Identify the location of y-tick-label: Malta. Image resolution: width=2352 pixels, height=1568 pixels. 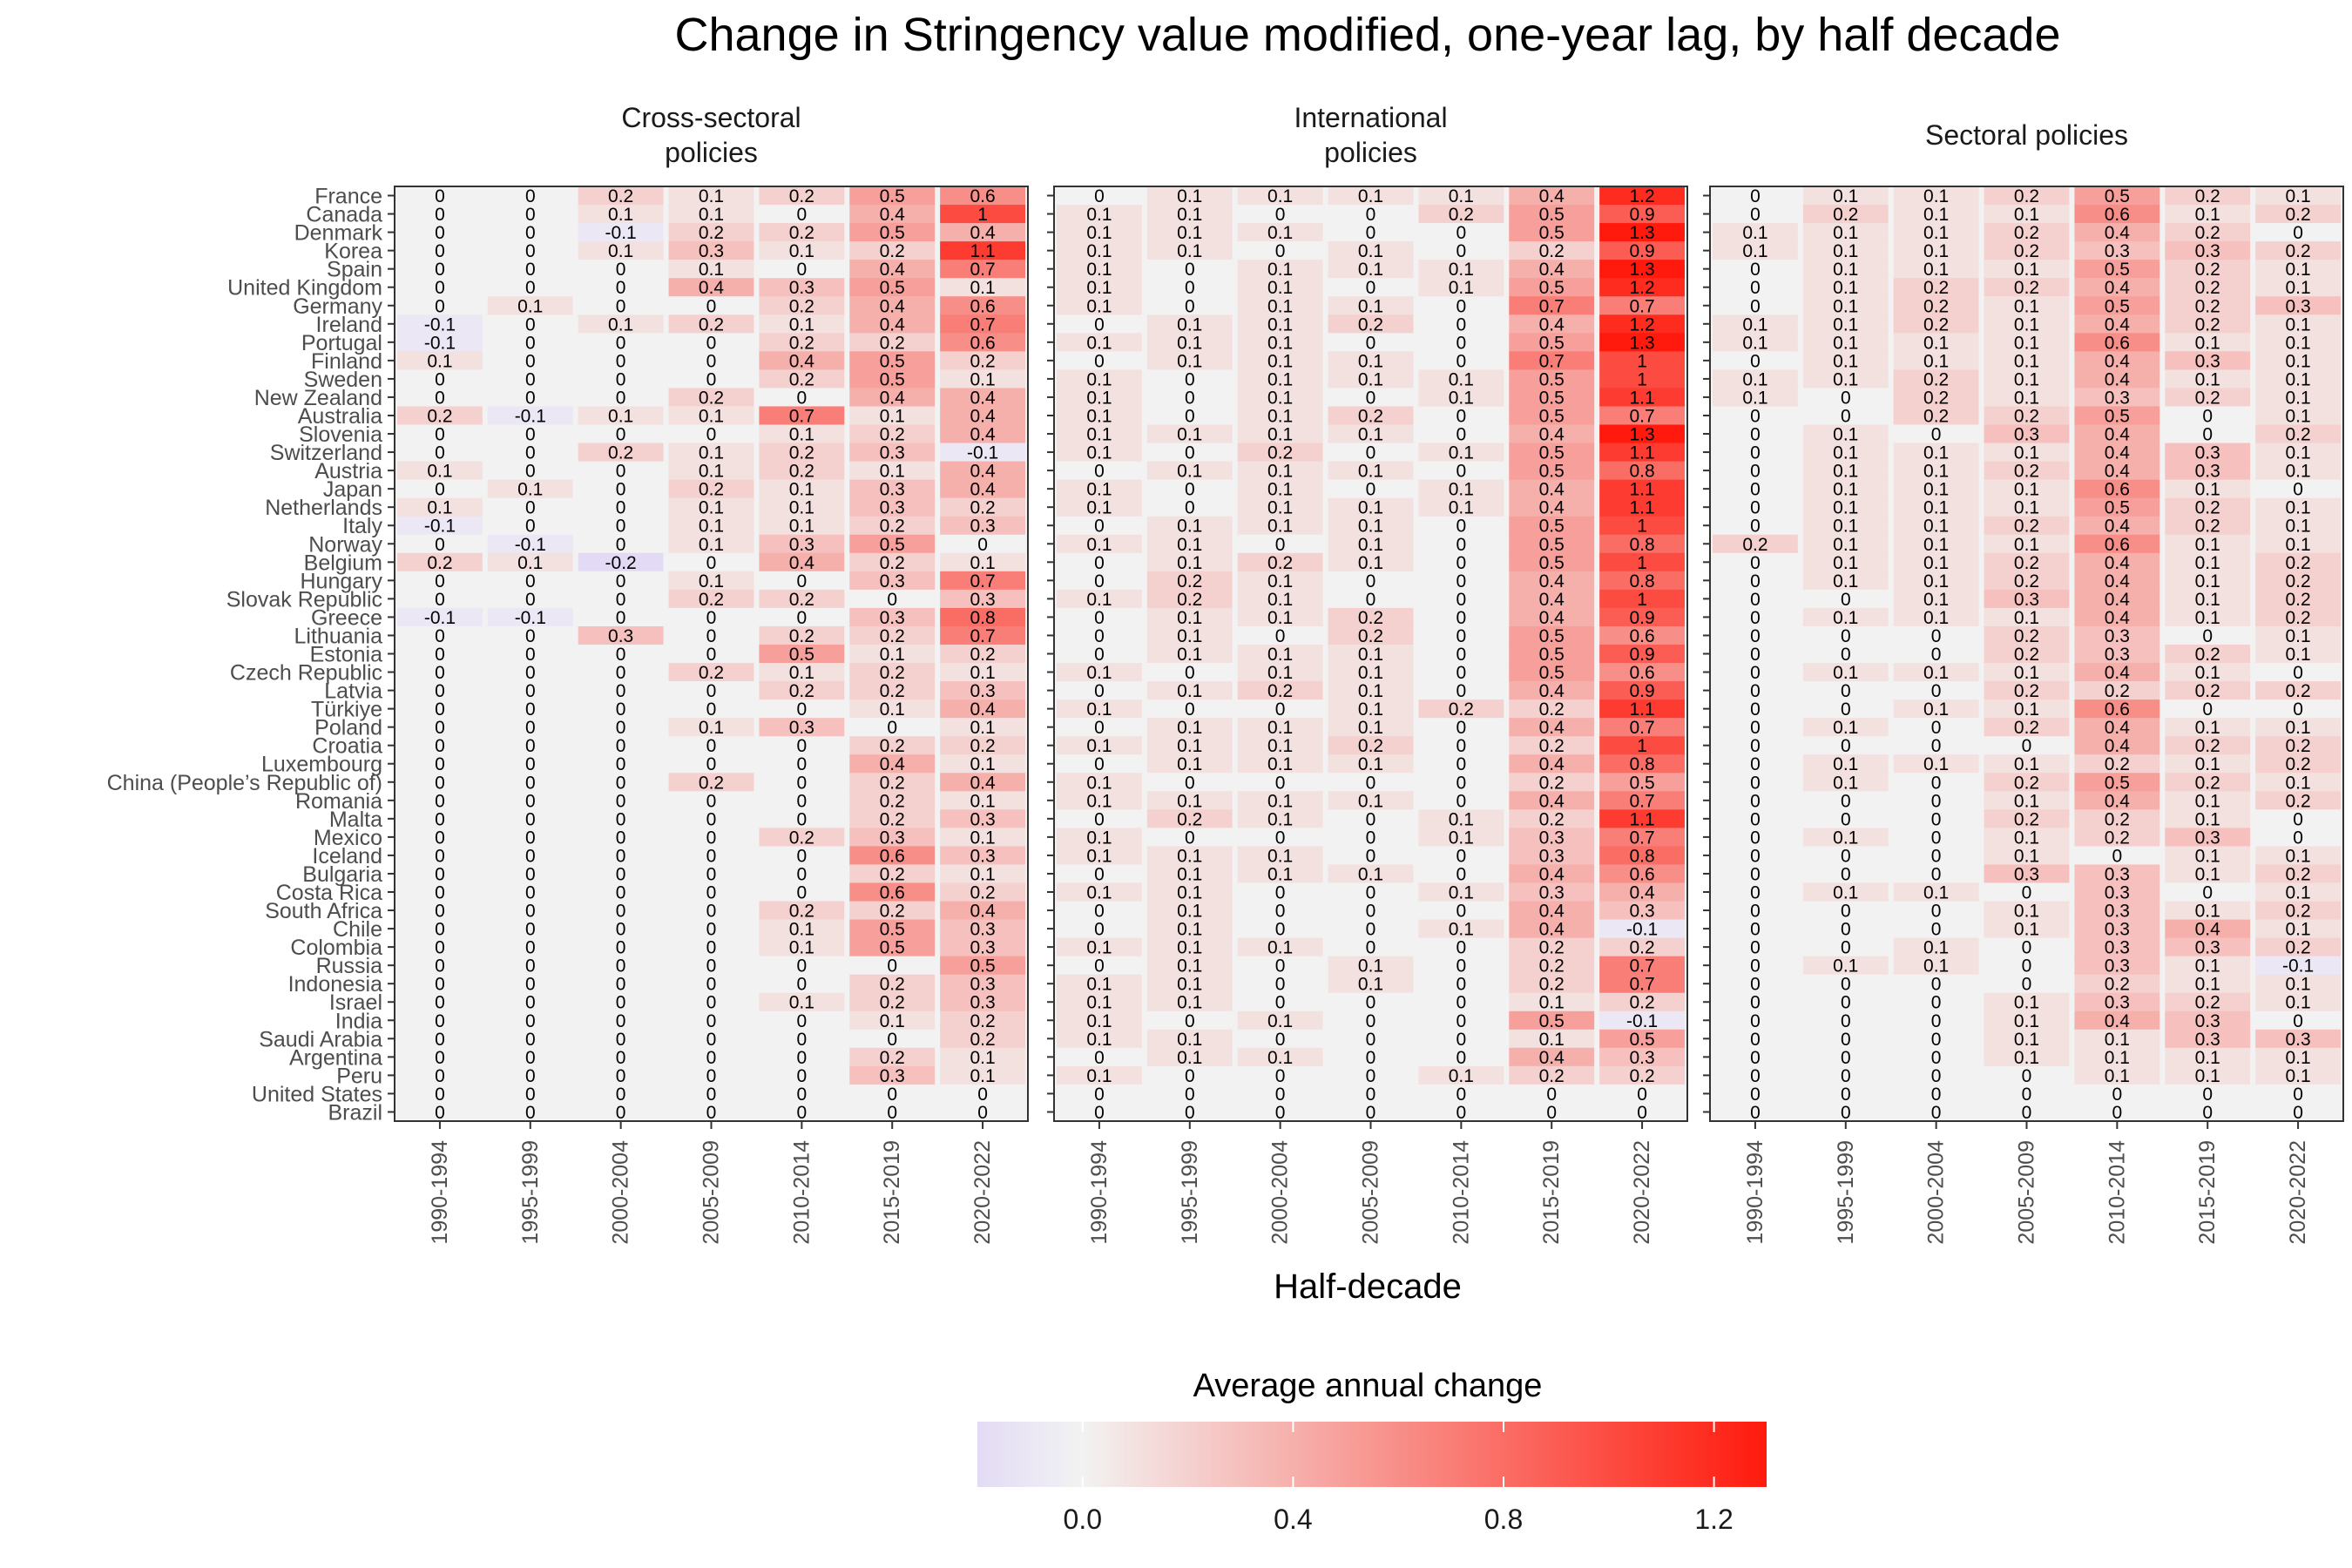
(356, 820).